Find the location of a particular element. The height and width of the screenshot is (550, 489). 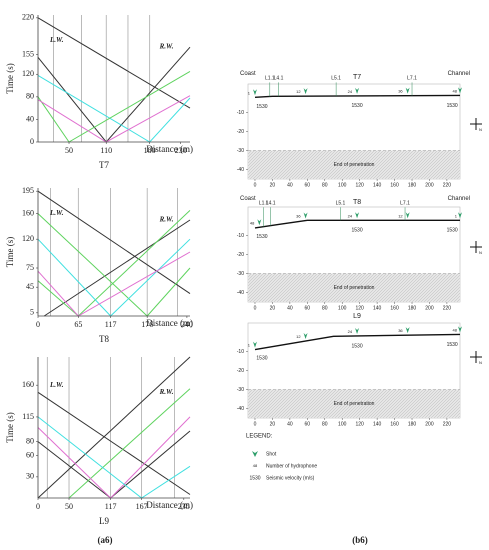

legend-hydrophone-symbol: 48 is located at coordinates (255, 465).